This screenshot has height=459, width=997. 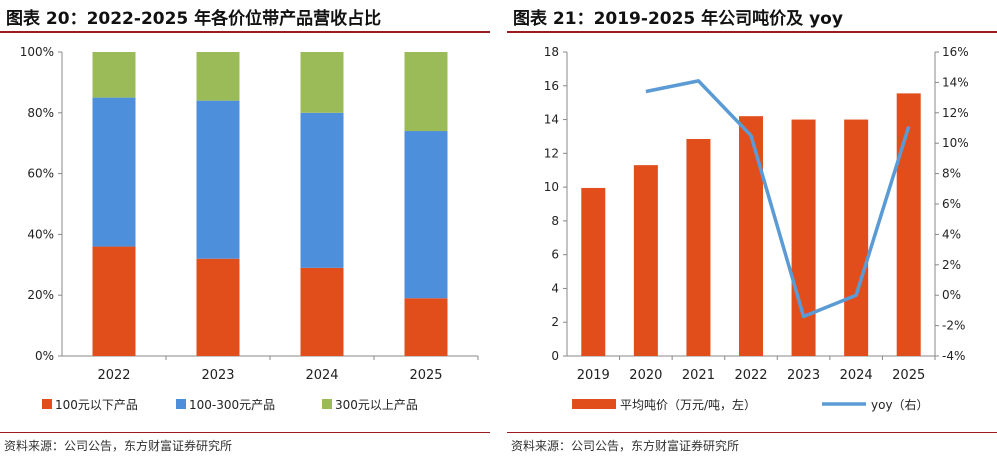 I want to click on y-tick-label: 80%, so click(x=40, y=113).